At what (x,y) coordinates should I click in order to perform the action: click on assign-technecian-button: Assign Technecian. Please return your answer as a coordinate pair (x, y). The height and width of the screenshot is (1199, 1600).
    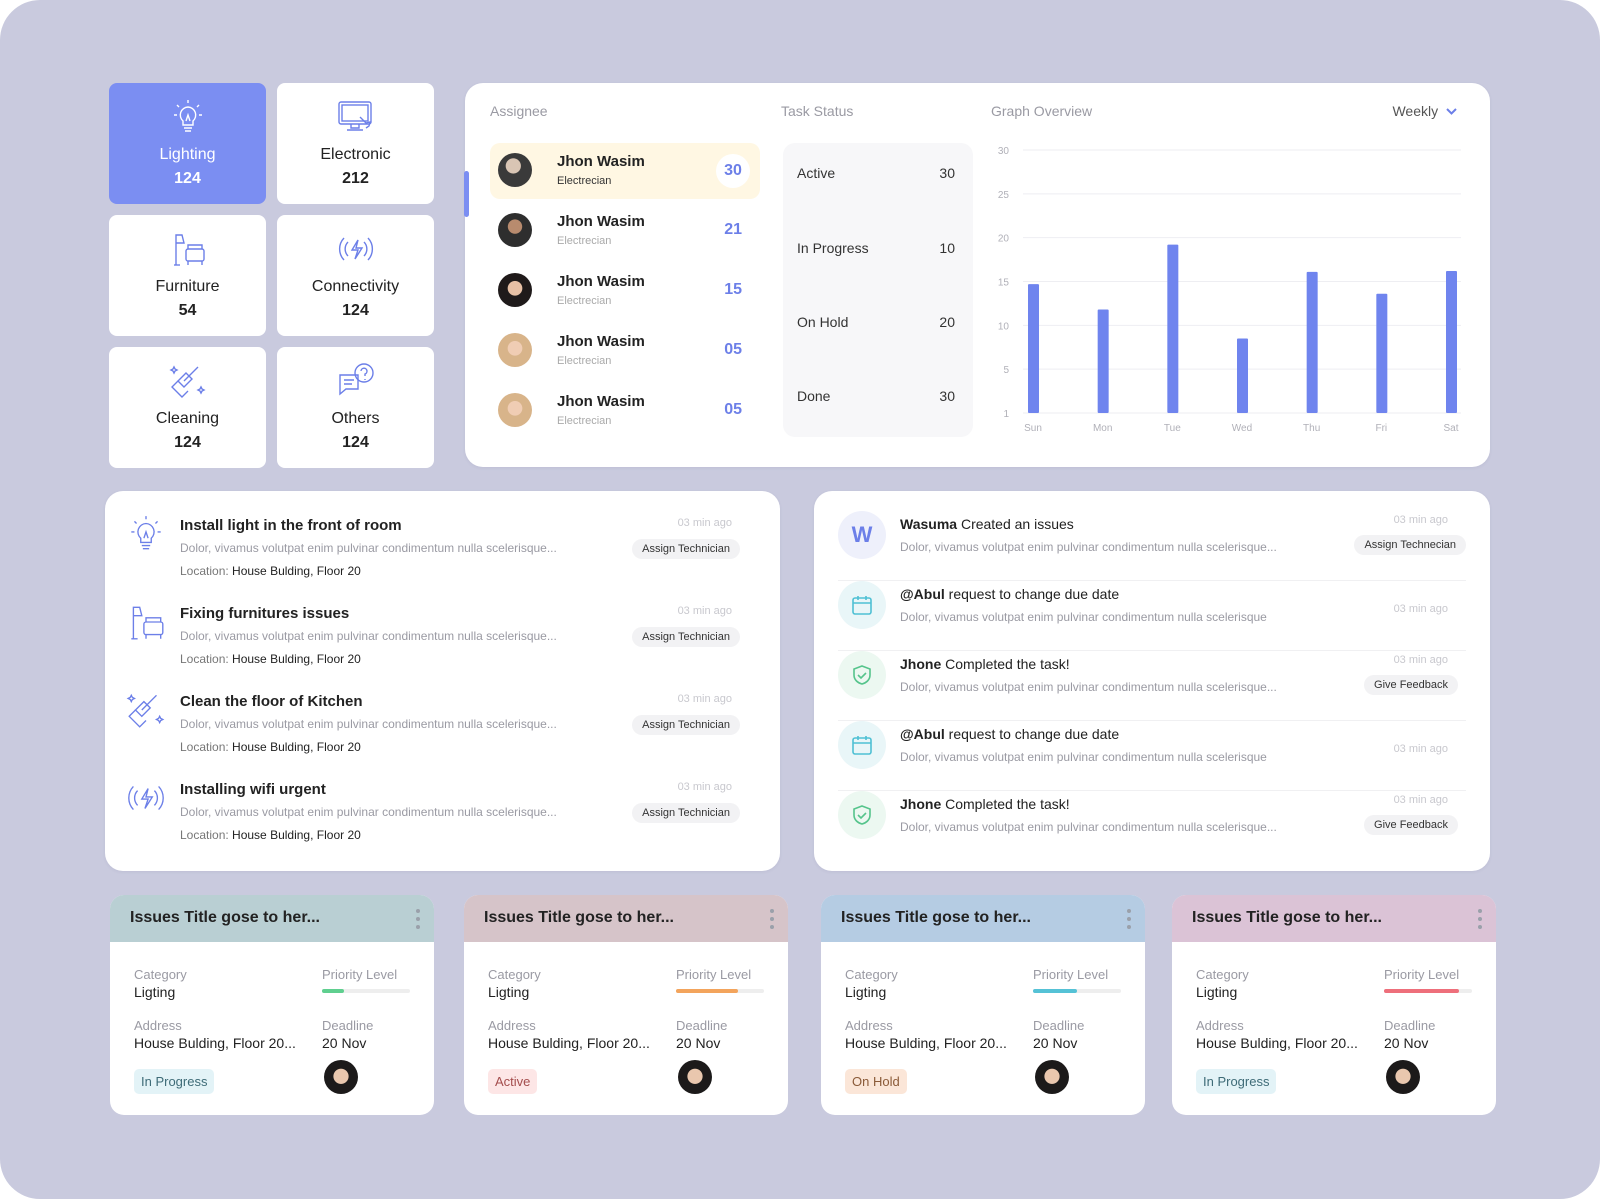
    Looking at the image, I should click on (1410, 545).